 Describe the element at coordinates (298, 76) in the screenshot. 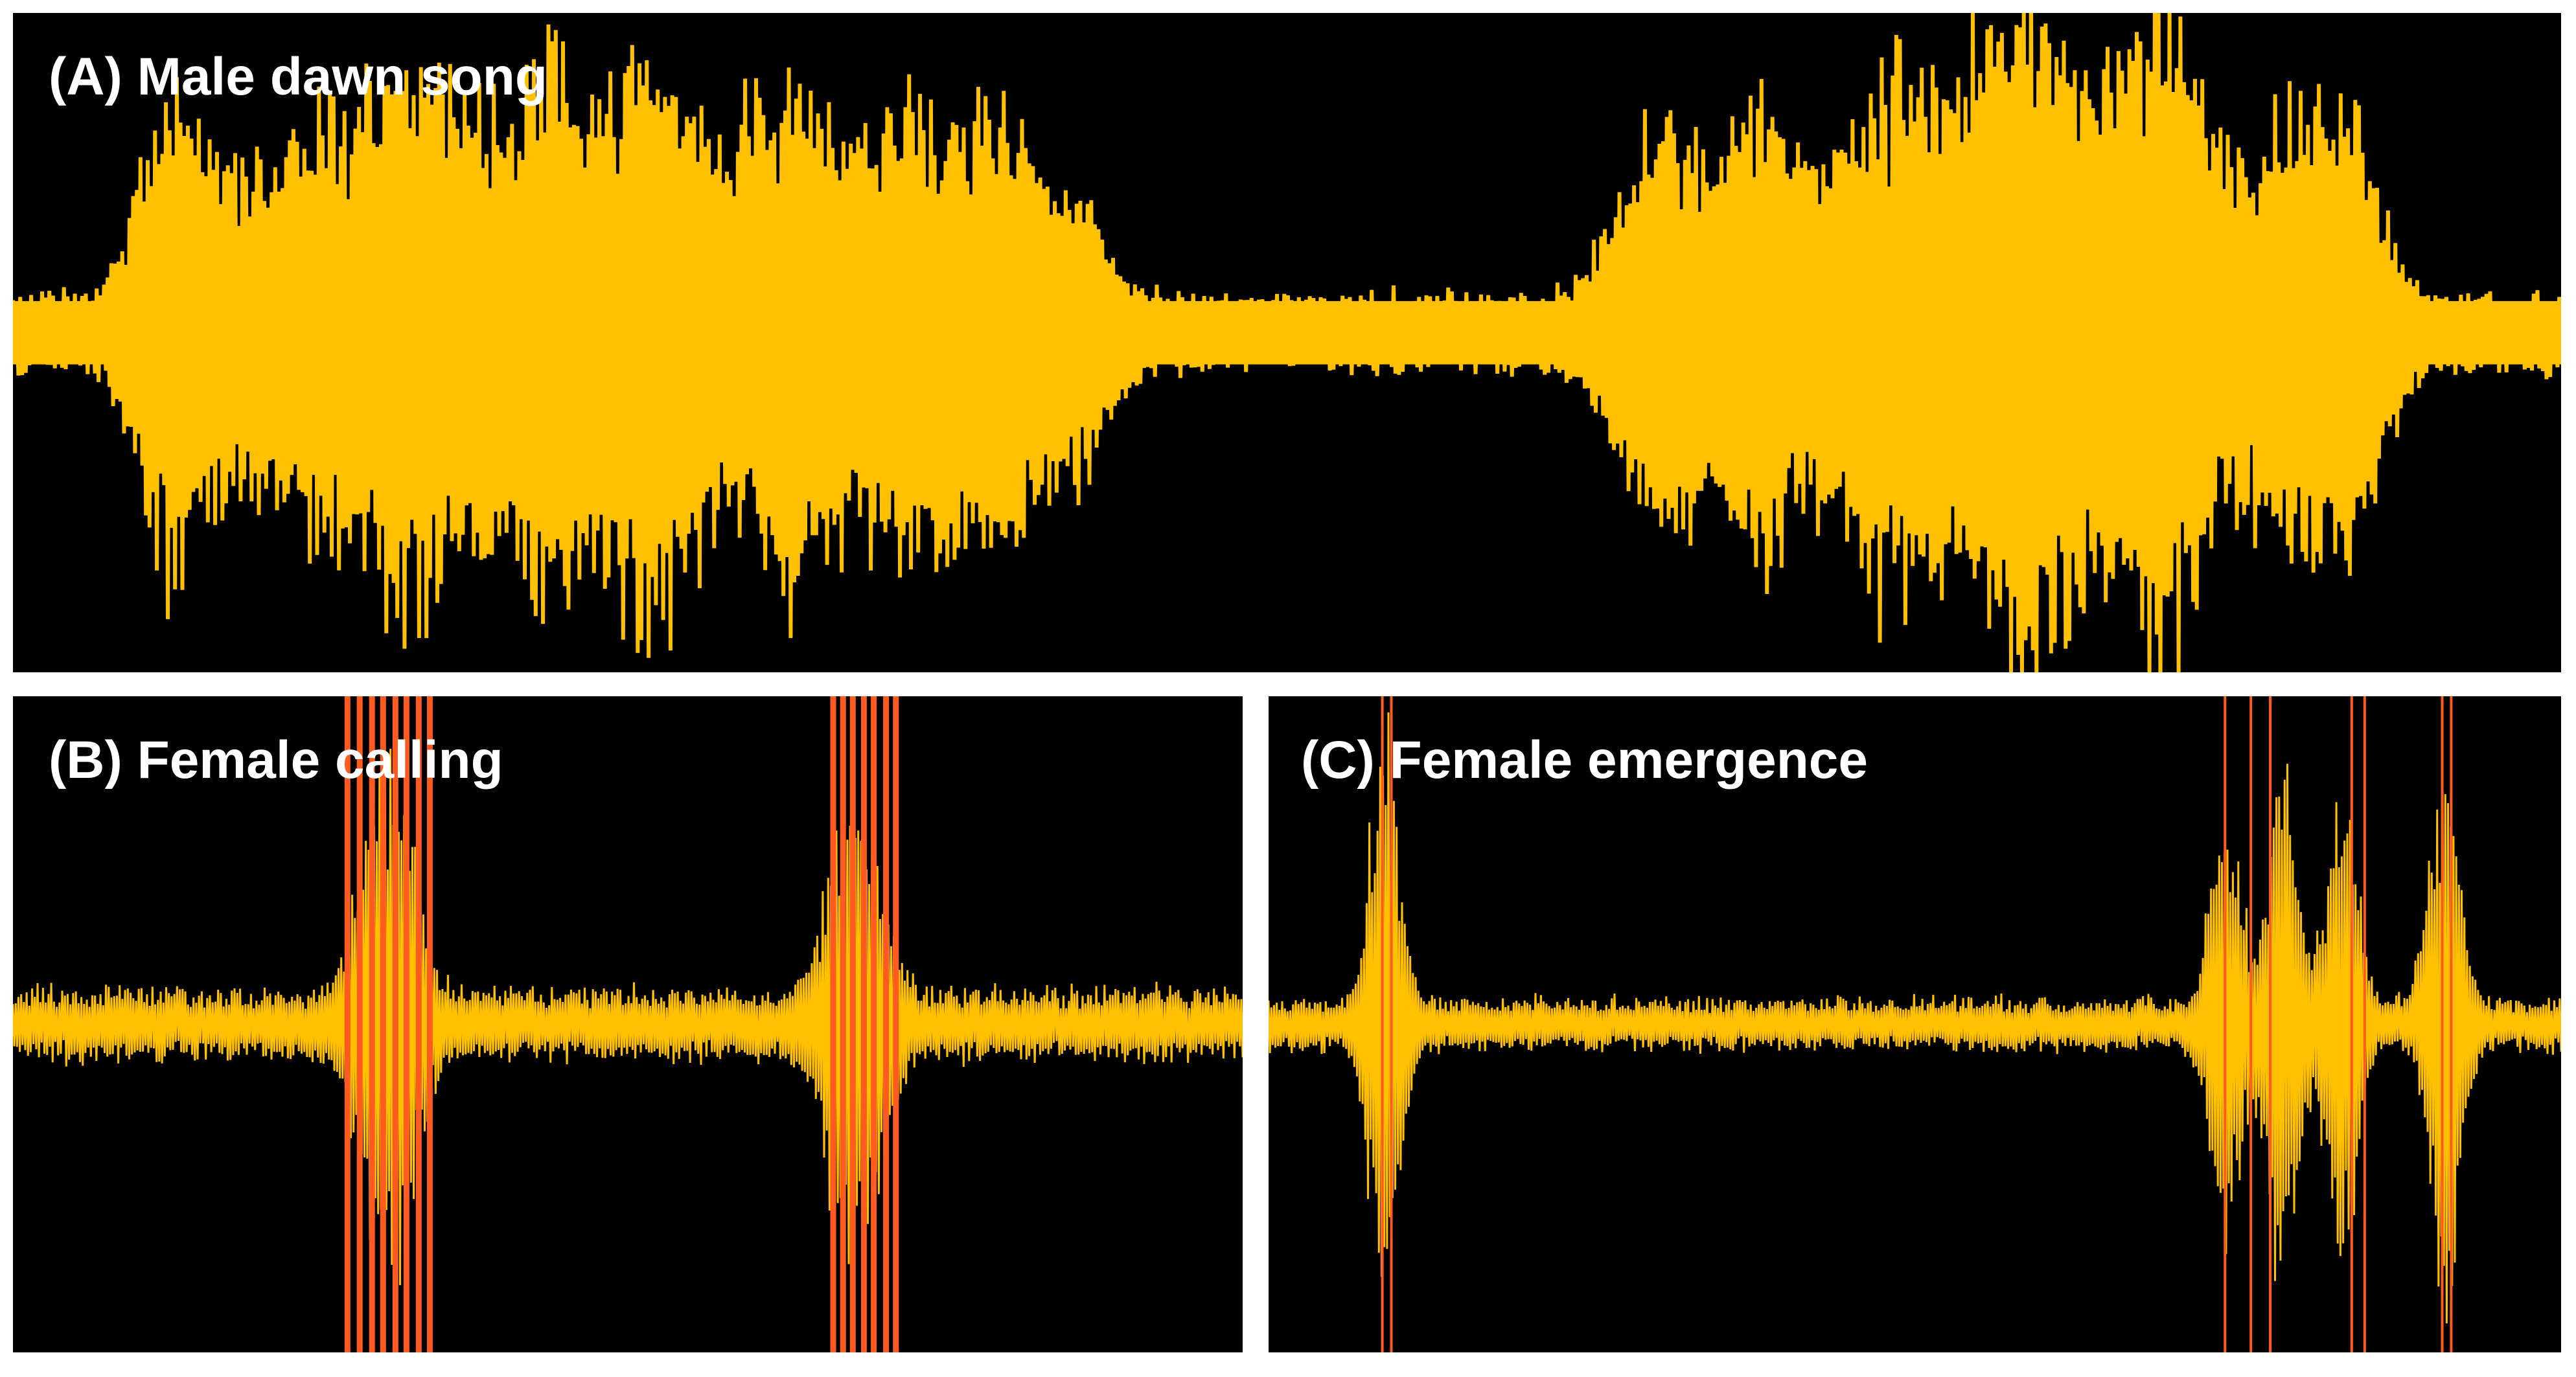

I see `panel-a-title: (A) Male dawn song` at that location.